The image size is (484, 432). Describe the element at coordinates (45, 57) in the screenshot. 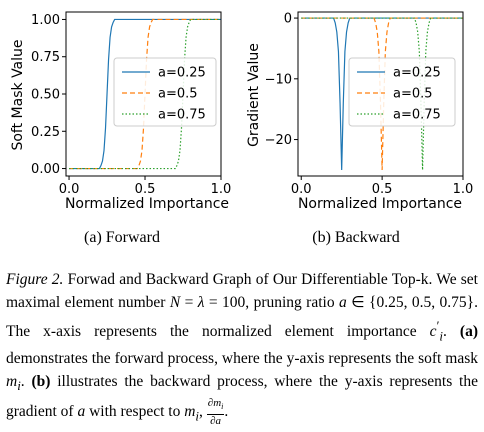

I see `y-tick-label: 0.75` at that location.